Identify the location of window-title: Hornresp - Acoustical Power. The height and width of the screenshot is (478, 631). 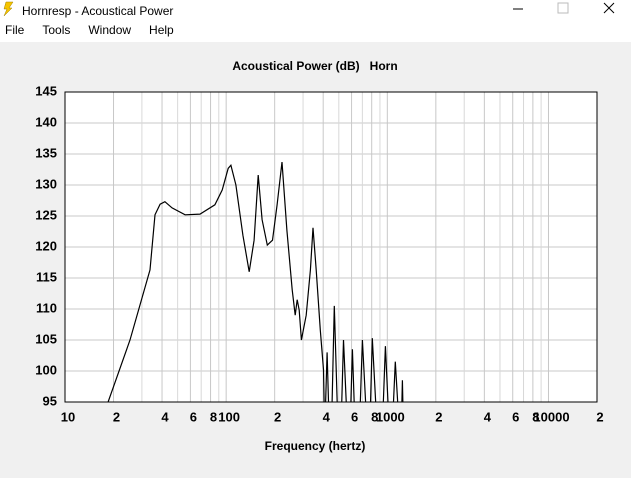
(97, 11).